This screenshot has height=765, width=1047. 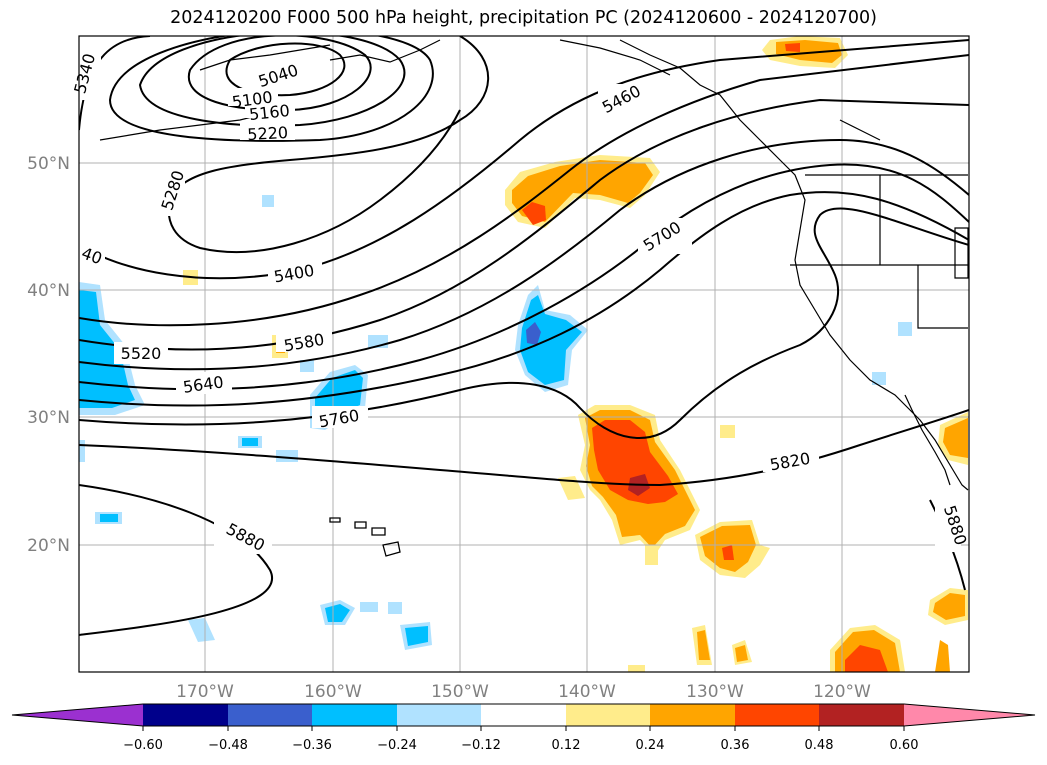 What do you see at coordinates (48, 418) in the screenshot?
I see `lat-label: 30°N` at bounding box center [48, 418].